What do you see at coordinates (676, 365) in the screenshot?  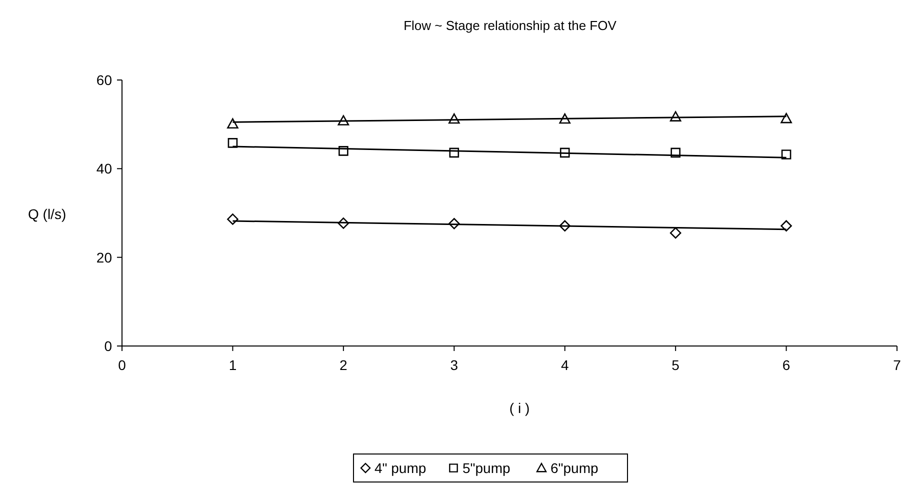 I see `x-tick-label: 5` at bounding box center [676, 365].